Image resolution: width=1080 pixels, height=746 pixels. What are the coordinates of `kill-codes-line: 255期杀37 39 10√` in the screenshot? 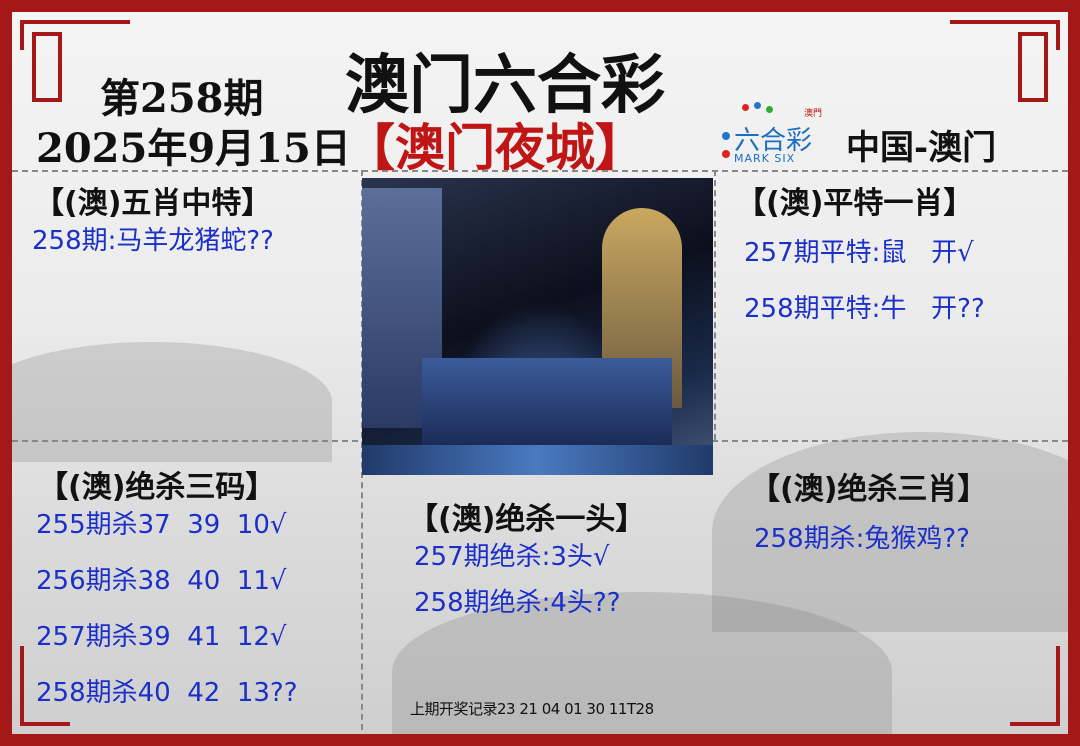 It's located at (161, 525).